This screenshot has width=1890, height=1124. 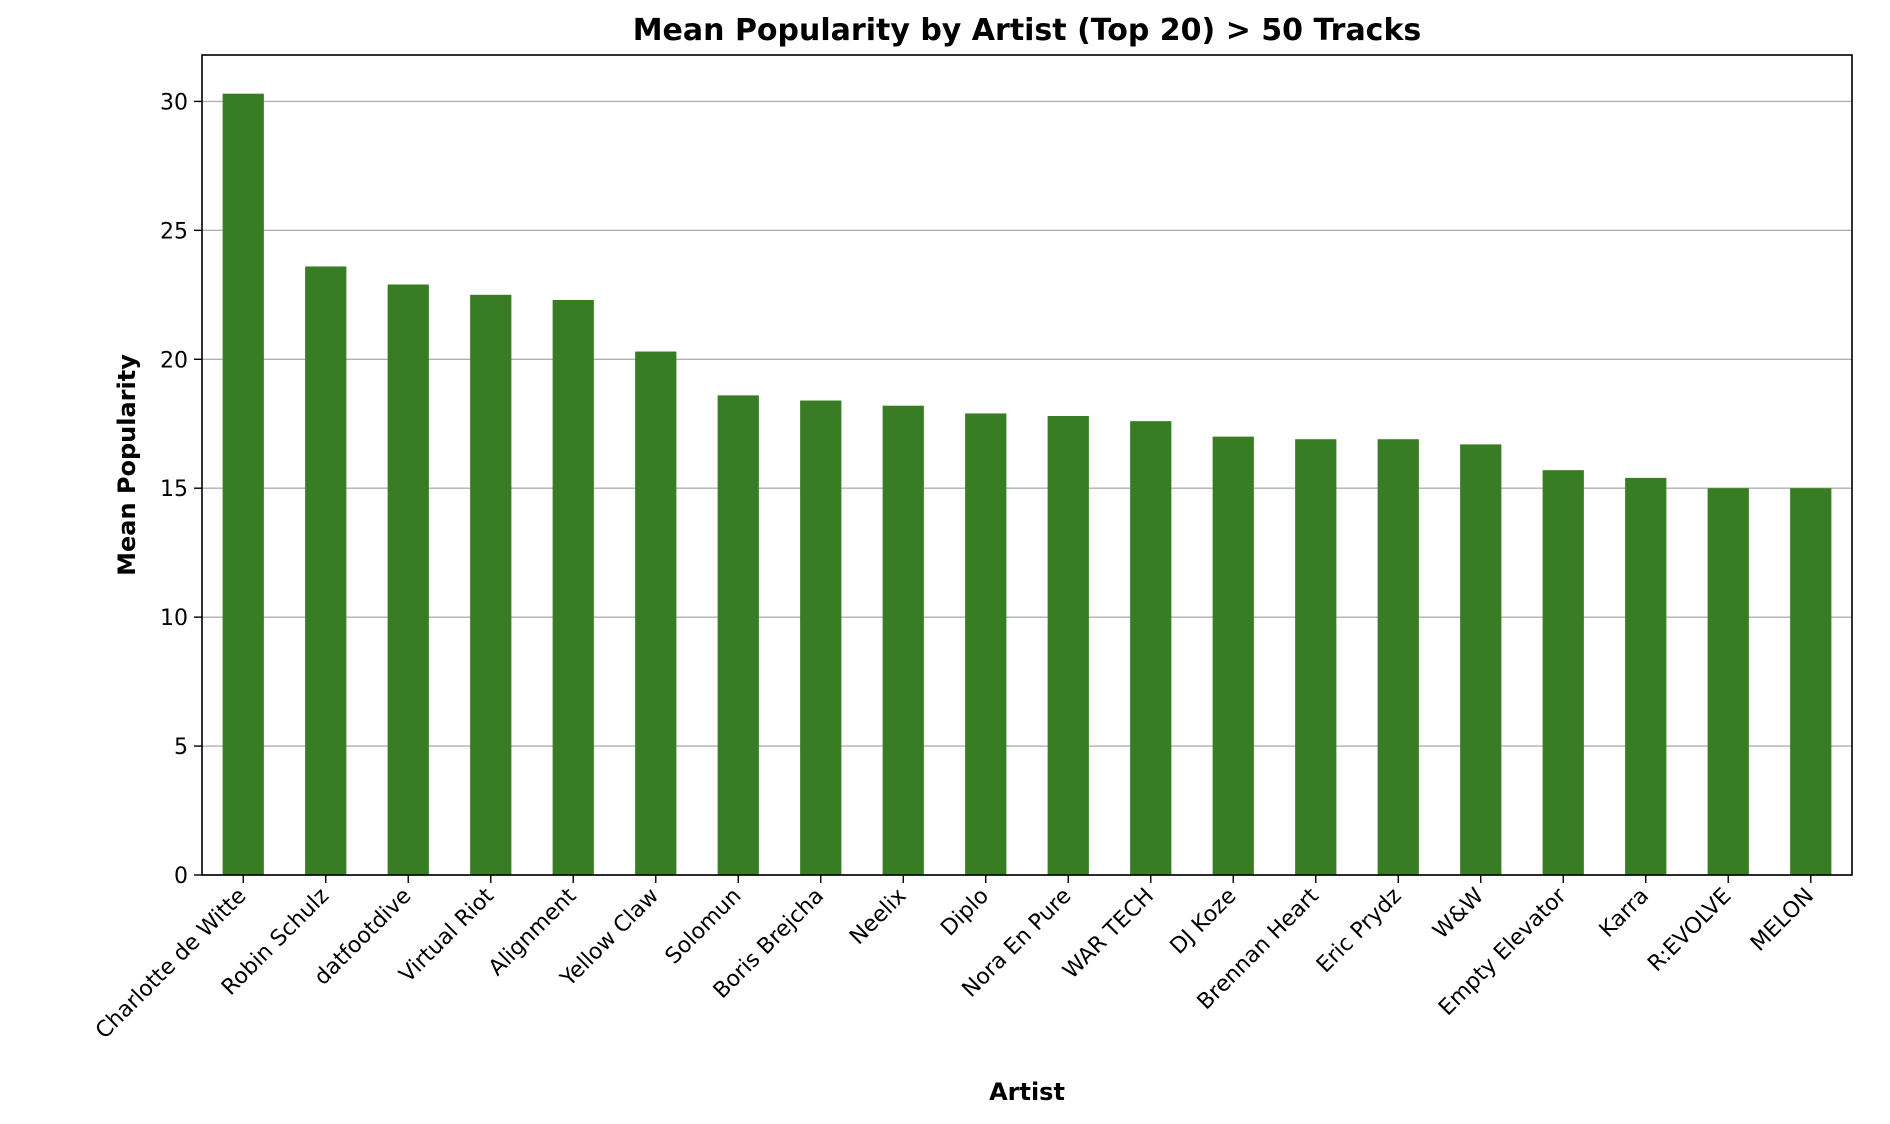 What do you see at coordinates (1359, 931) in the screenshot?
I see `x-tick-label: Eric Prydz` at bounding box center [1359, 931].